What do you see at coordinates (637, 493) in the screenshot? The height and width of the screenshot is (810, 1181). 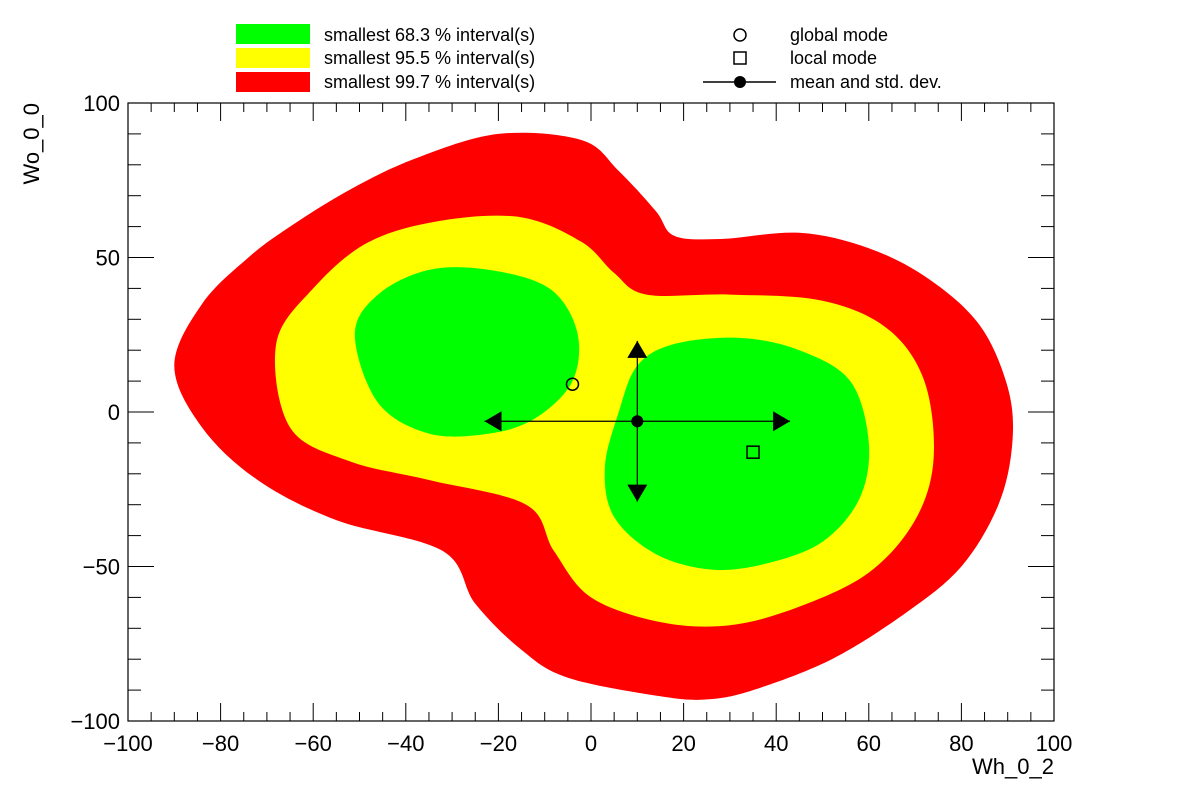 I see `std-dev-arrow-down` at bounding box center [637, 493].